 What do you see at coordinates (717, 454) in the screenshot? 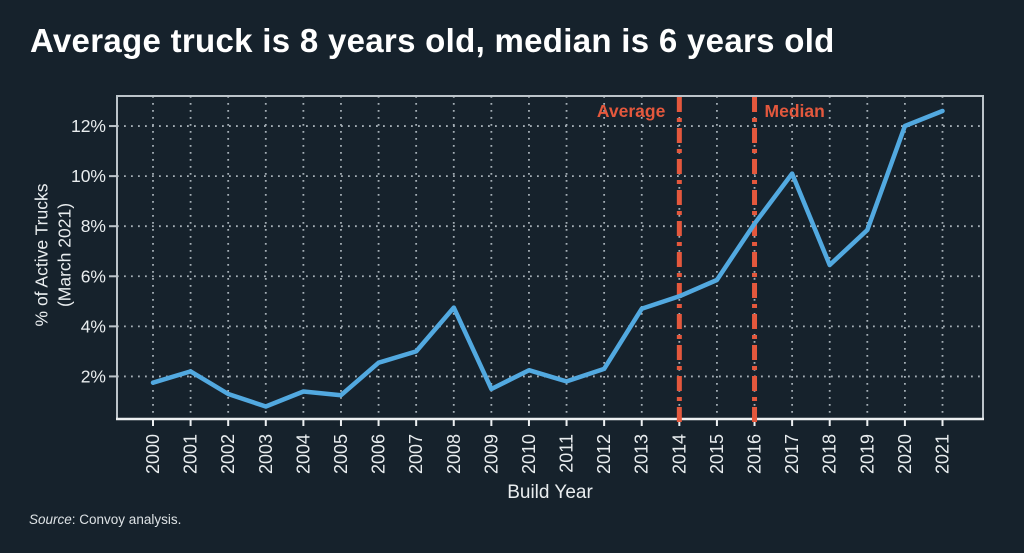
I see `x-tick-label: 2015` at bounding box center [717, 454].